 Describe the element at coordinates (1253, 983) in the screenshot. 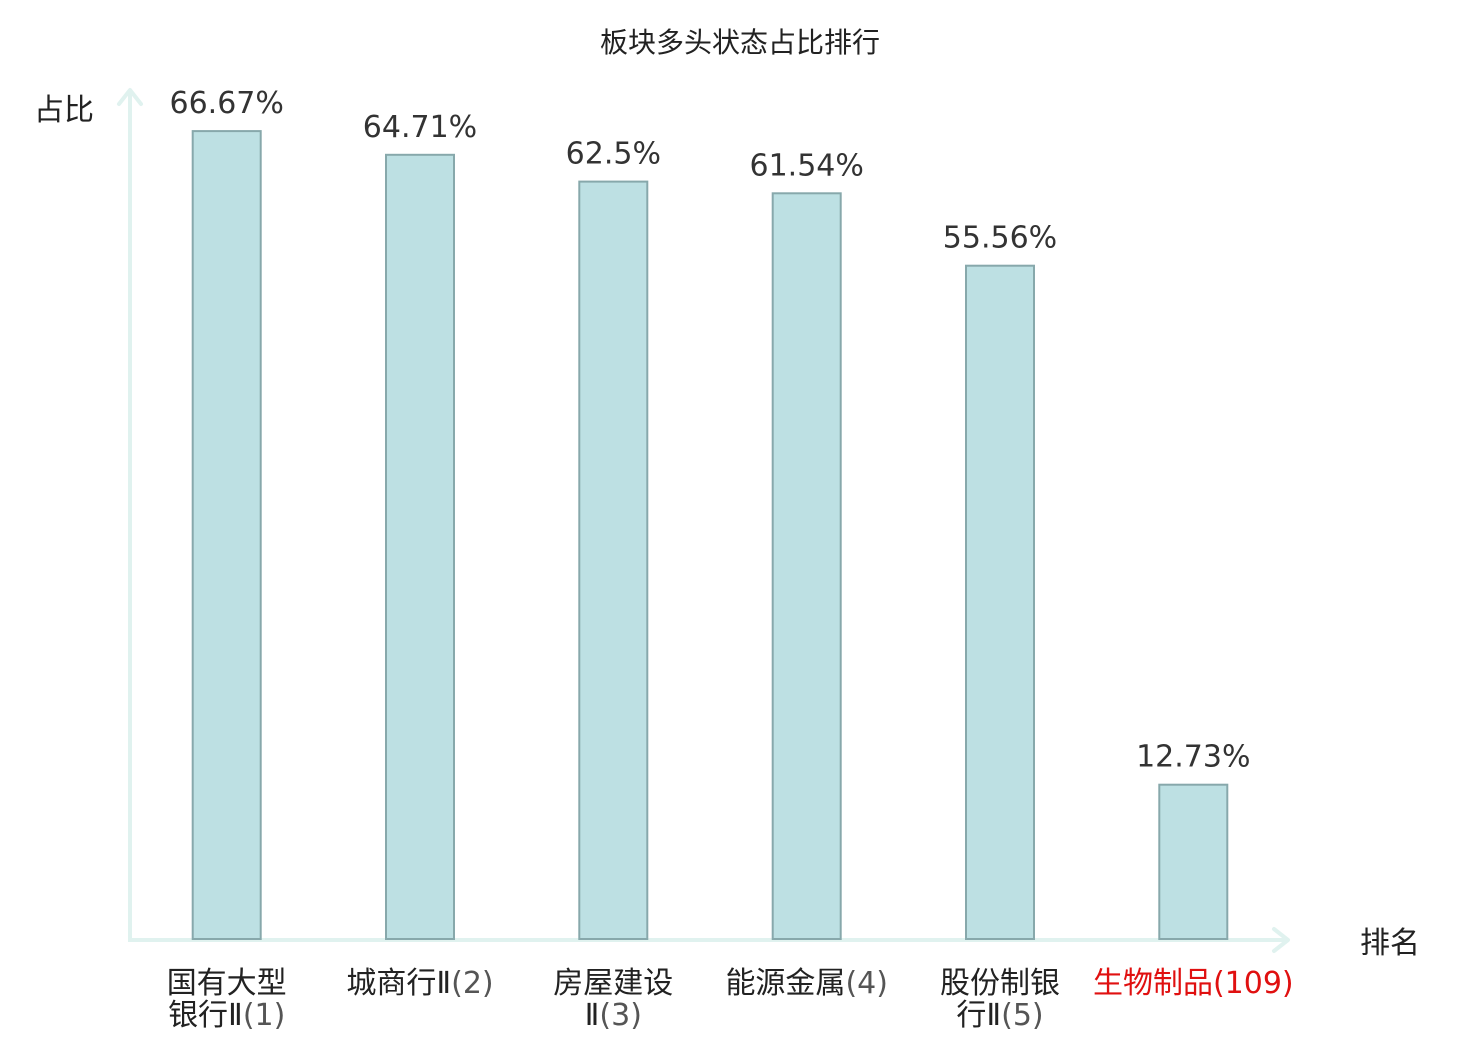

I see `x-tick-label-rank: (109)` at that location.